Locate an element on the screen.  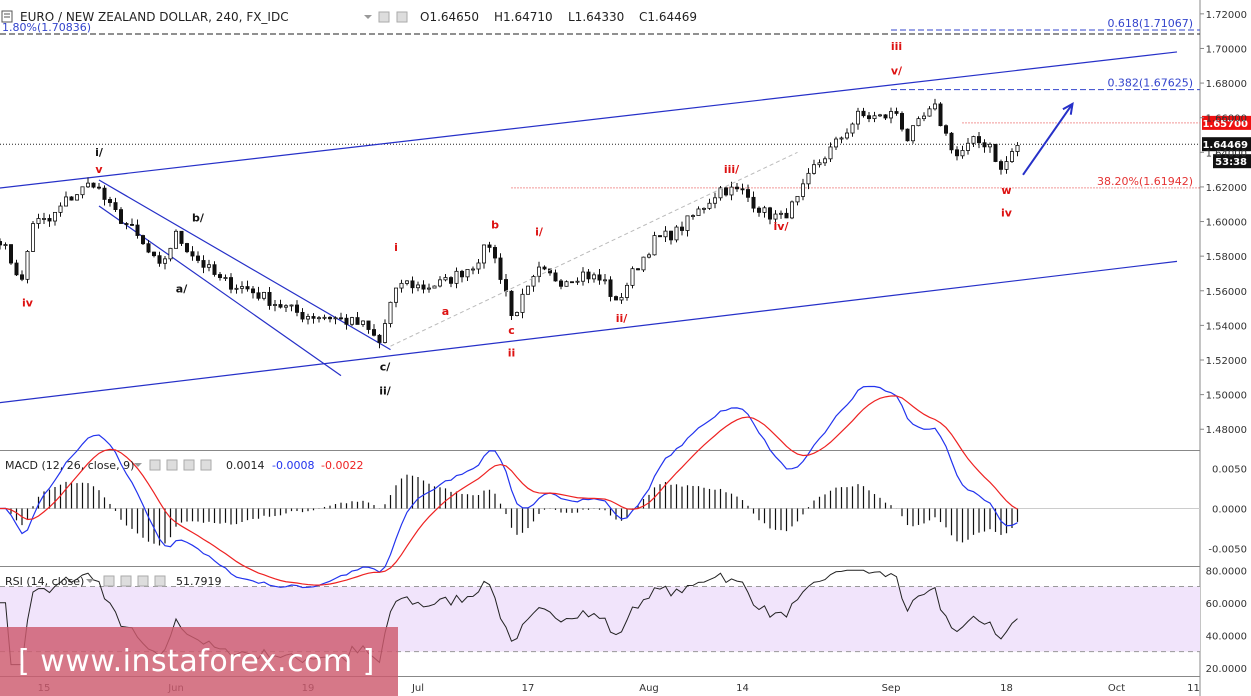
wave-label: c is located at coordinates (511, 330).